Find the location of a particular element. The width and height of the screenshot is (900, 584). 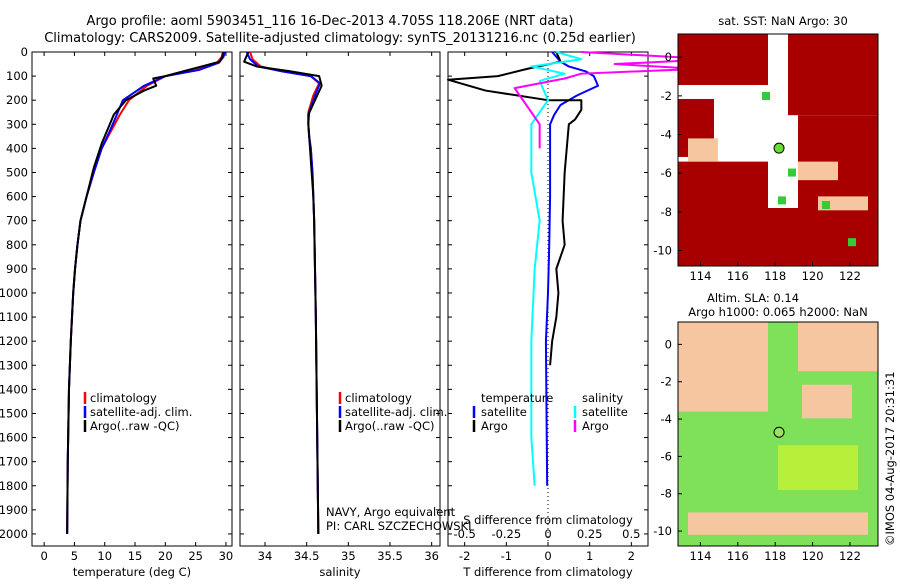

series-line-temperature-satellite is located at coordinates (571, 268).